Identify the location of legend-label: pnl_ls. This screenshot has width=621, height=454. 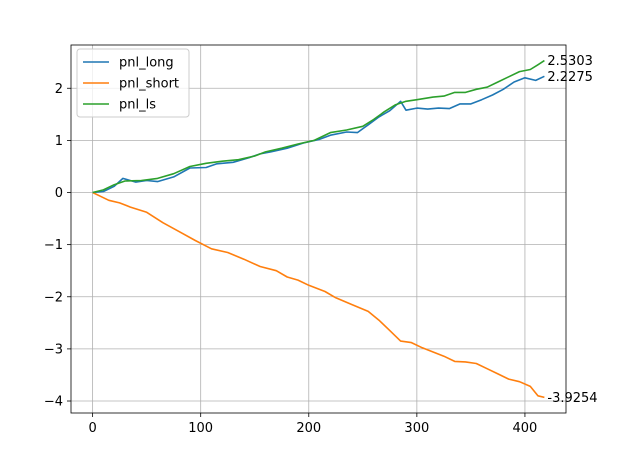
(137, 105).